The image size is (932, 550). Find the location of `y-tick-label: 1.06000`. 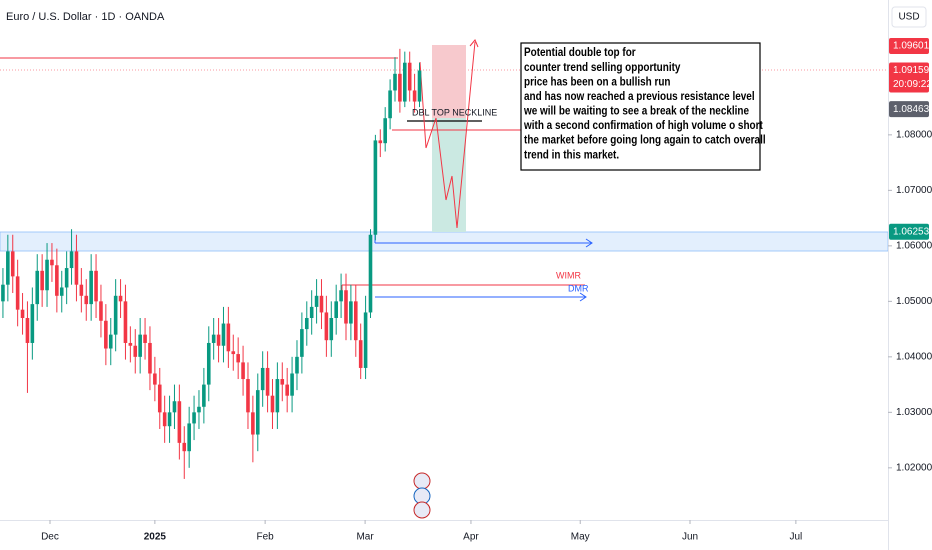

y-tick-label: 1.06000 is located at coordinates (914, 245).